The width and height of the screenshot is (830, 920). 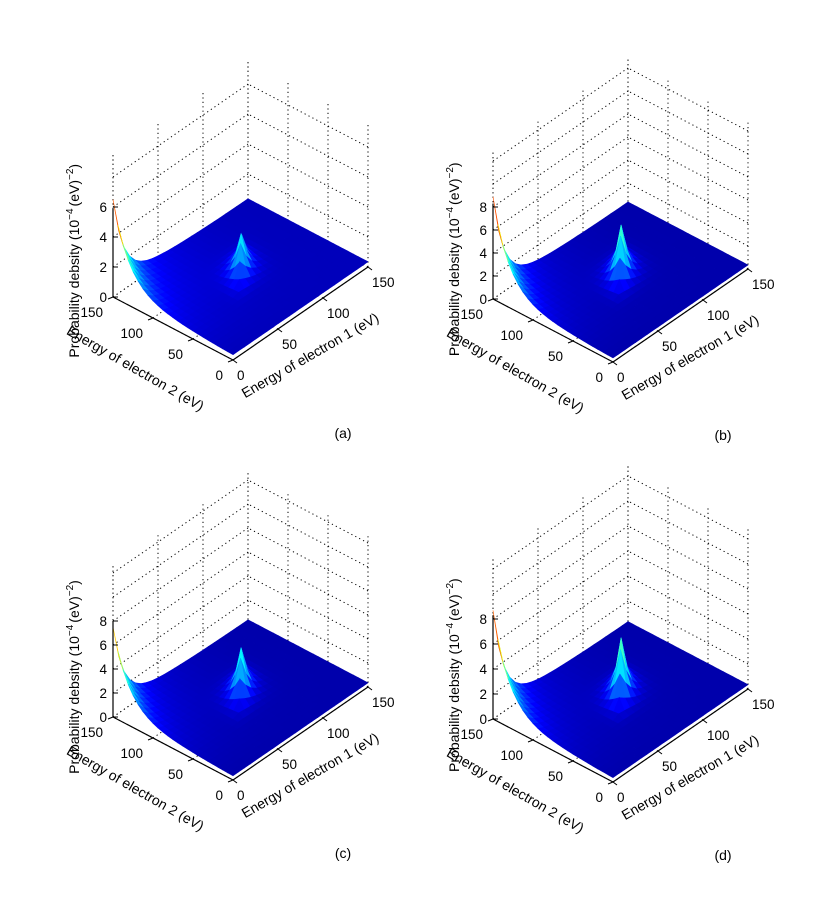 I want to click on x-axis, so click(x=680, y=735).